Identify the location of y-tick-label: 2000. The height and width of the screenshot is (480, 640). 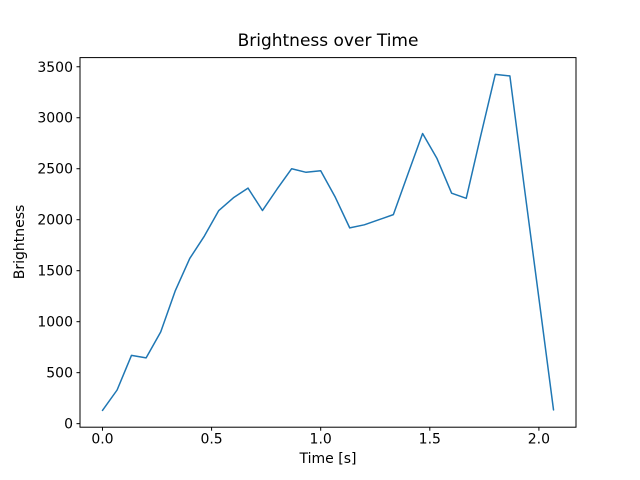
(55, 221).